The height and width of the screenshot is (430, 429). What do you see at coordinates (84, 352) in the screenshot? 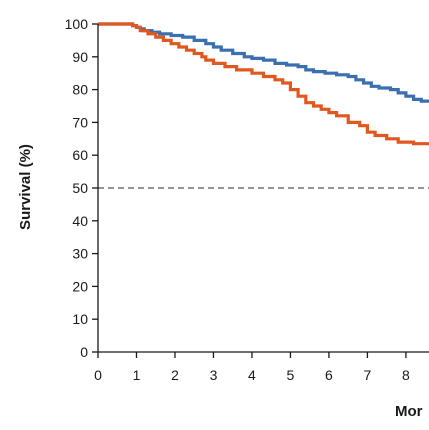
I see `y-tick-label: 0` at bounding box center [84, 352].